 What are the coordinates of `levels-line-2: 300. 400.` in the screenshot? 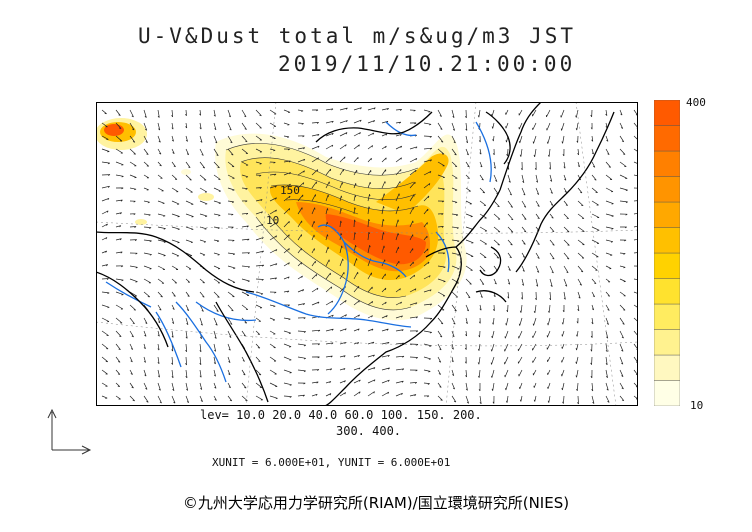 It's located at (369, 431).